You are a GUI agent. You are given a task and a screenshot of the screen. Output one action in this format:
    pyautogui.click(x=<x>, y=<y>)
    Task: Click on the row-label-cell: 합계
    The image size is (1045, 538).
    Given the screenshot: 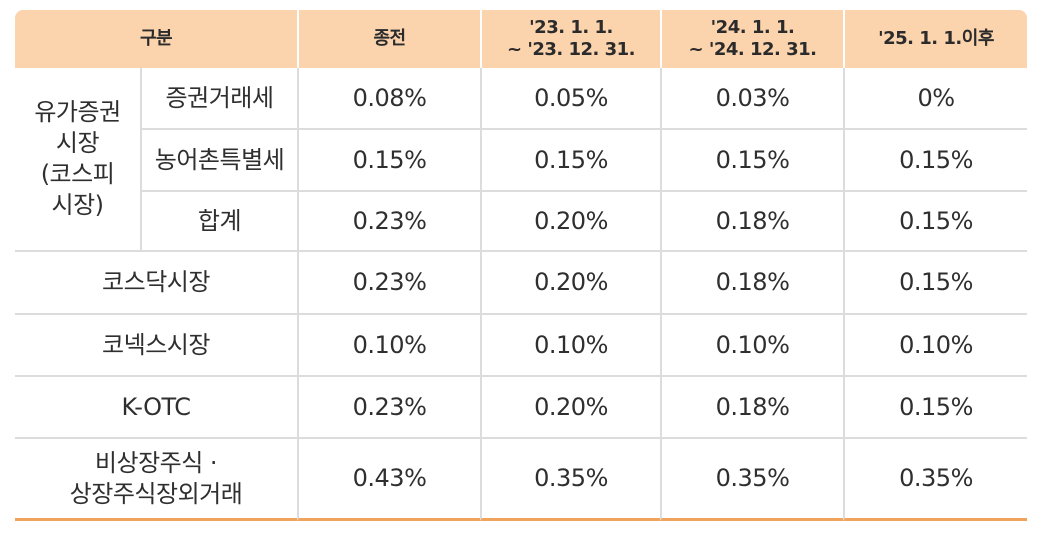 What is the action you would take?
    pyautogui.click(x=218, y=222)
    